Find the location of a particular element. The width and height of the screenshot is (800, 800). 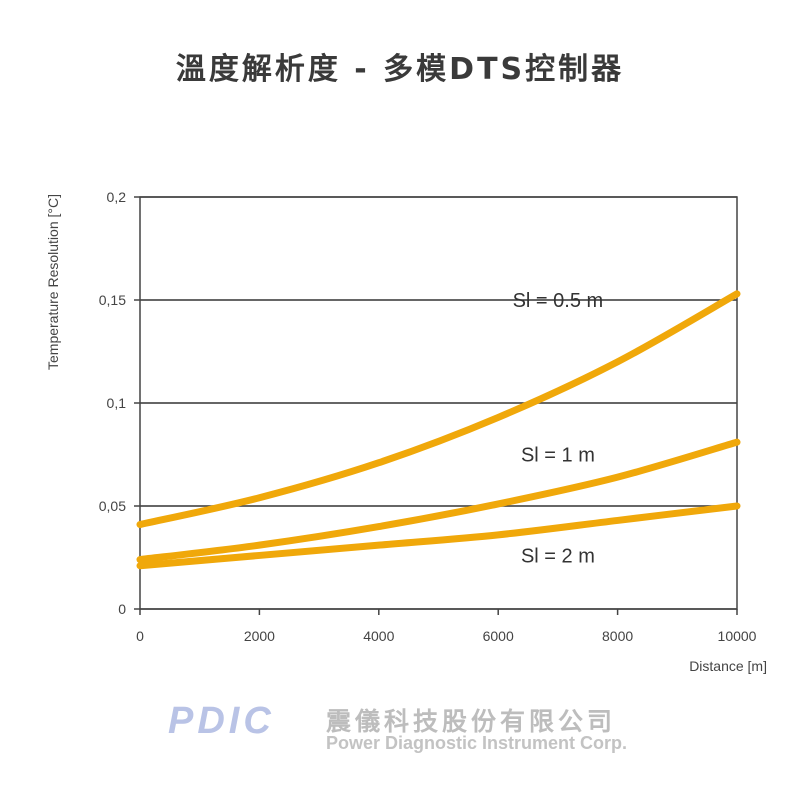

company-name-en: Power Diagnostic Instrument Corp. is located at coordinates (477, 743).